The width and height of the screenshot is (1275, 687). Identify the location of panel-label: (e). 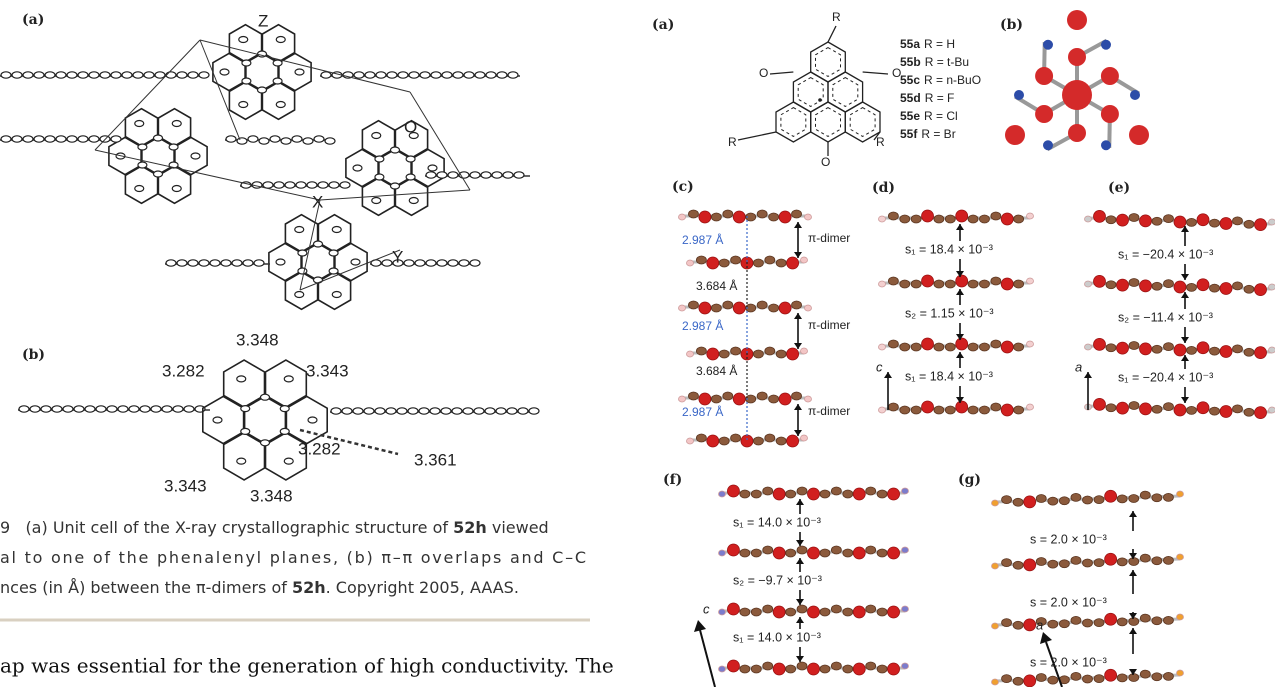
(1119, 188).